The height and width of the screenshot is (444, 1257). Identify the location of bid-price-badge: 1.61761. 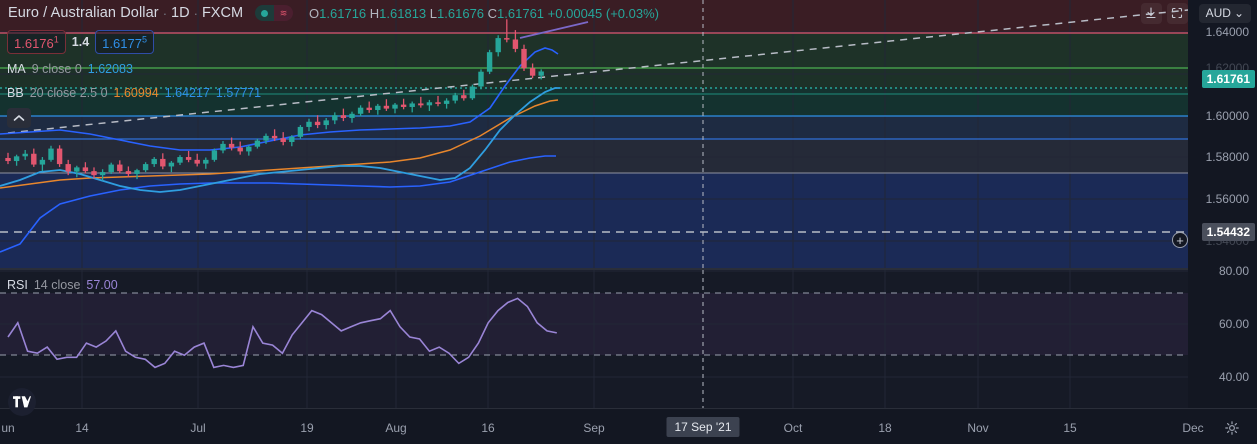
(36, 42).